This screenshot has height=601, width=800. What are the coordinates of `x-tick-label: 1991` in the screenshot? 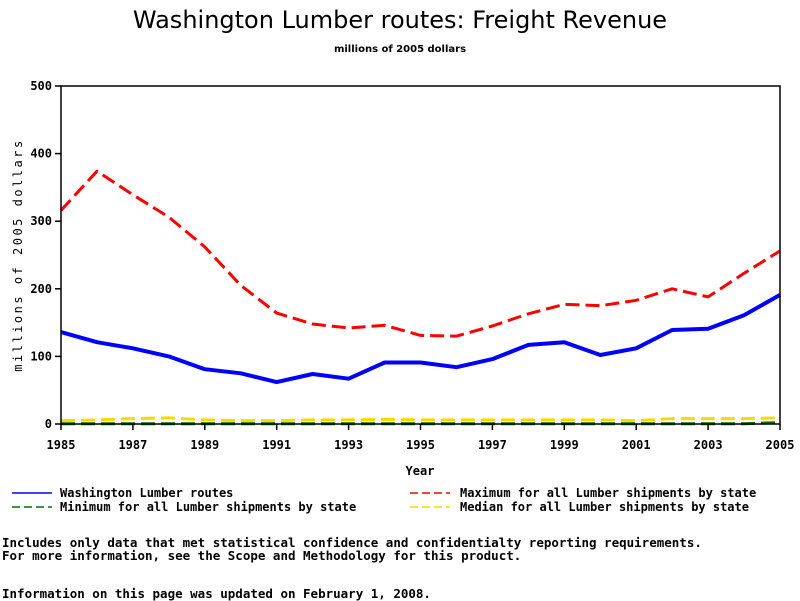 It's located at (276, 445).